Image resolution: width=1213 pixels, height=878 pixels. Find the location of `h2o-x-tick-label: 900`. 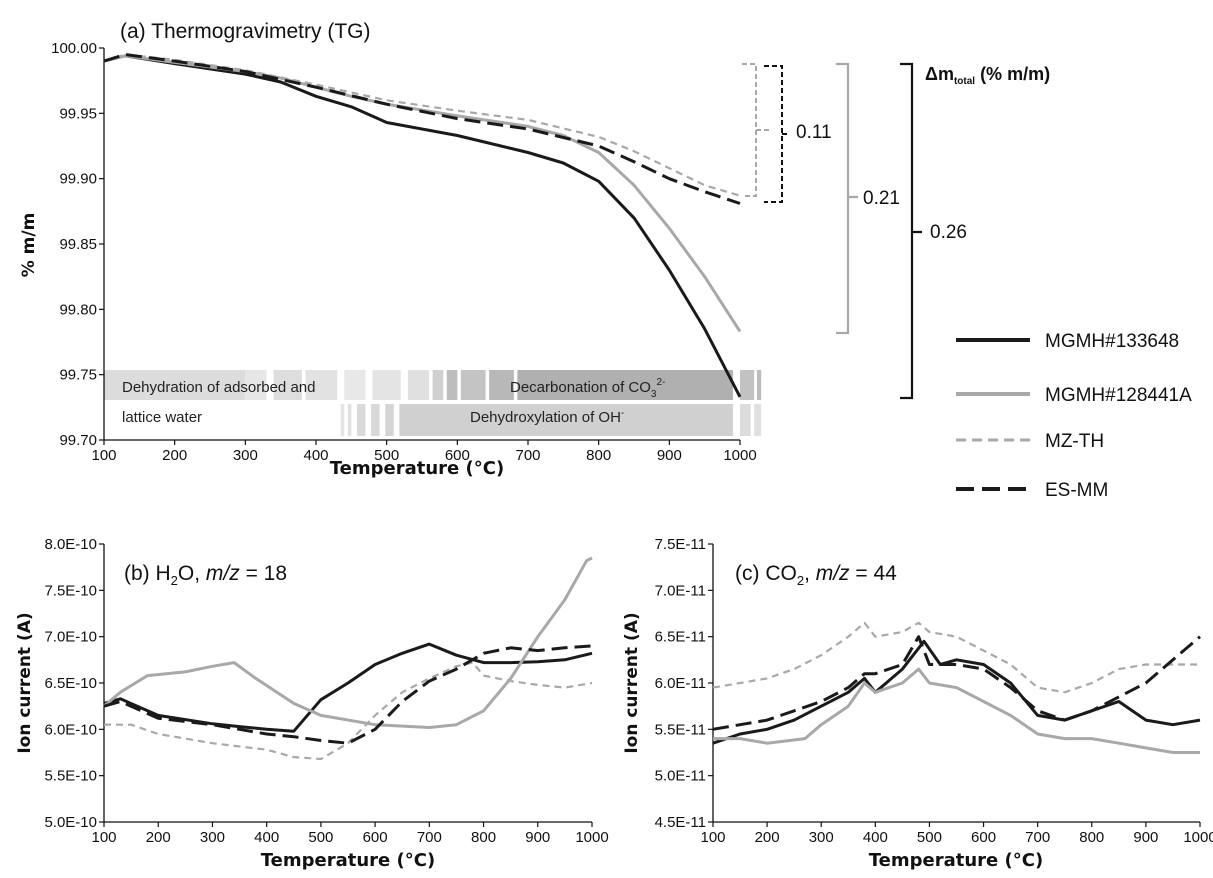

h2o-x-tick-label: 900 is located at coordinates (537, 837).